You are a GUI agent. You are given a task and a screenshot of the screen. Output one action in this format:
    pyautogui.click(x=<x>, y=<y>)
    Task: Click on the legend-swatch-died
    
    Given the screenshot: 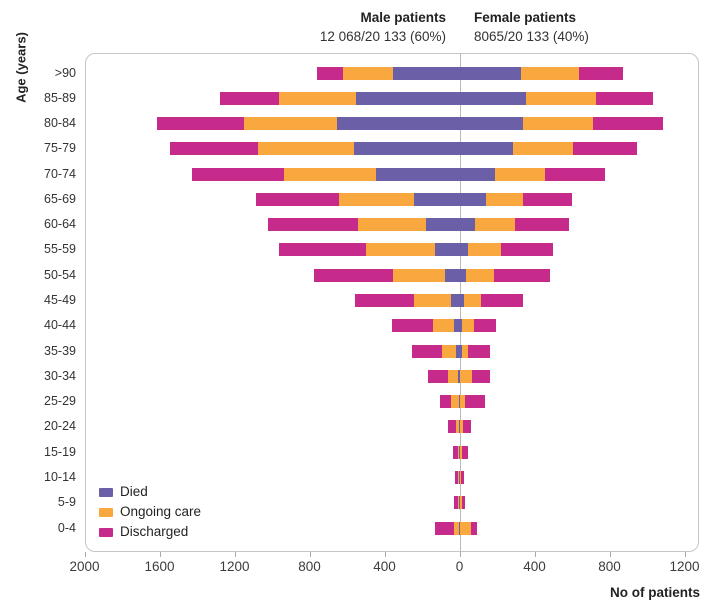 What is the action you would take?
    pyautogui.click(x=106, y=492)
    